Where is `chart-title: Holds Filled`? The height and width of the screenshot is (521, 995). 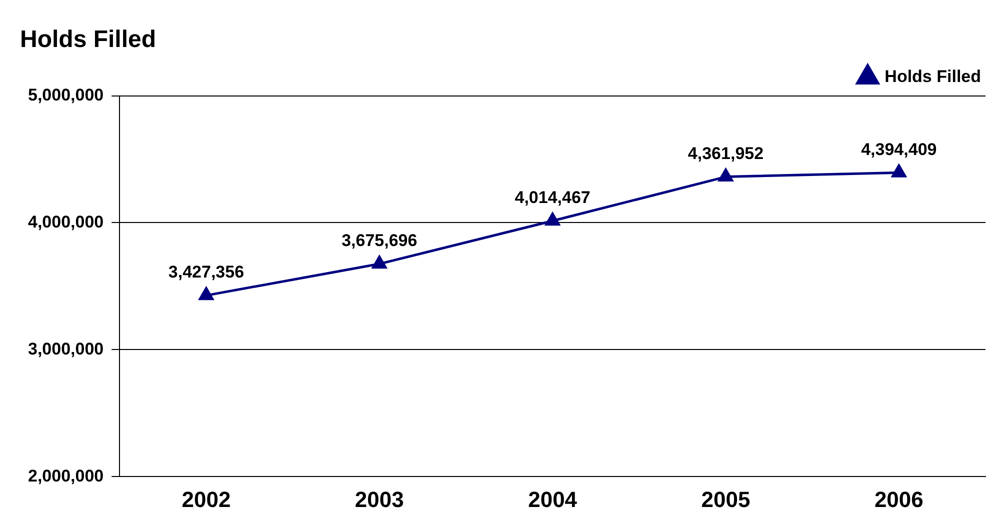 chart-title: Holds Filled is located at coordinates (88, 40).